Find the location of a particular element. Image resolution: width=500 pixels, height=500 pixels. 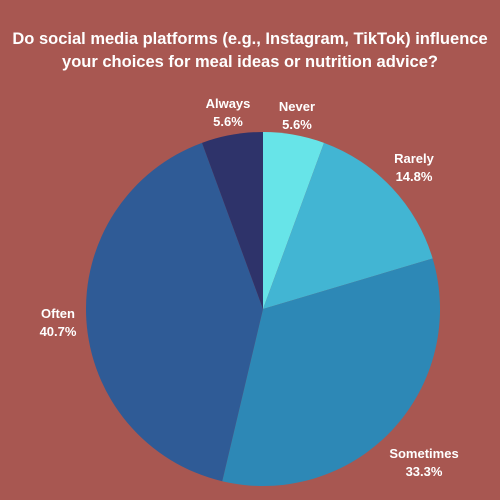

pie-slice-rarely is located at coordinates (348, 225).